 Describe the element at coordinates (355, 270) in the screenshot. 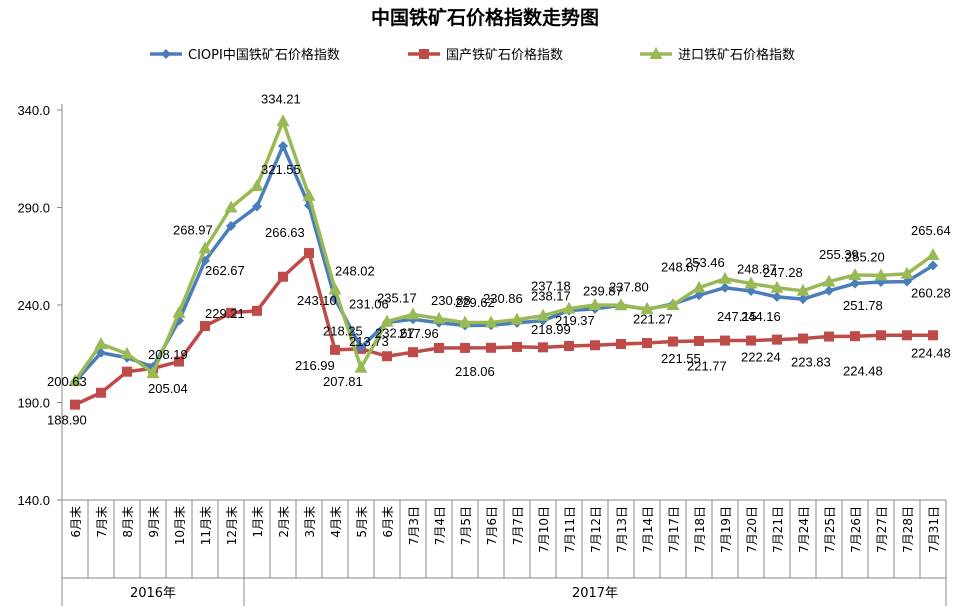

I see `data-label: 248.02` at that location.